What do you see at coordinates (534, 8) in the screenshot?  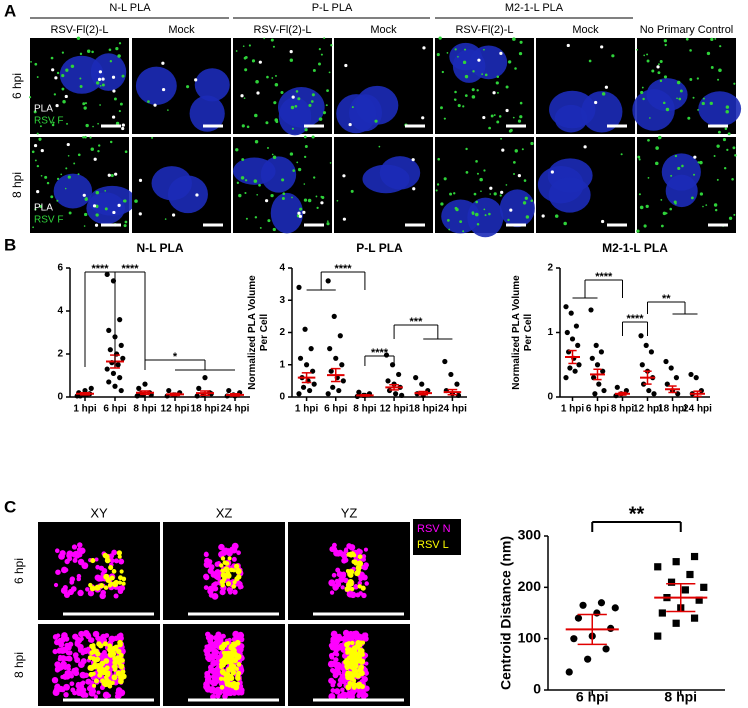 I see `group-header: M2-1-L PLA` at bounding box center [534, 8].